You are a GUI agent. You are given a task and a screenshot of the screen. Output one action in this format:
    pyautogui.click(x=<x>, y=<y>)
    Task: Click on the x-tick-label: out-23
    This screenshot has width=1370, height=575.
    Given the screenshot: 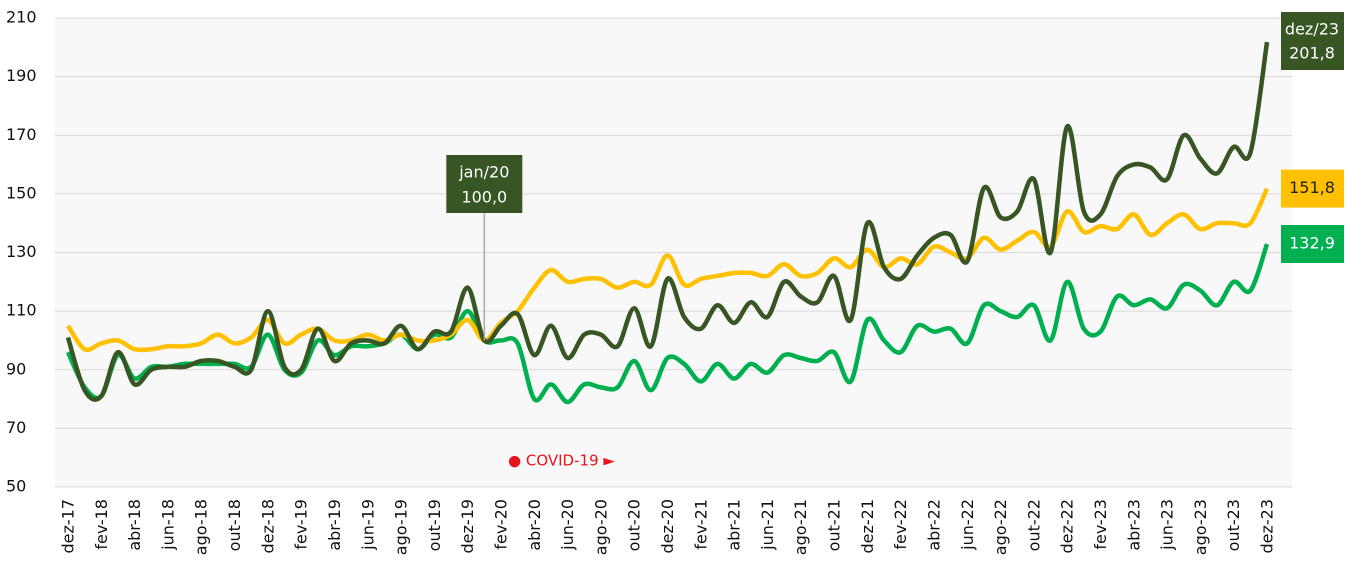 What is the action you would take?
    pyautogui.click(x=1233, y=525)
    